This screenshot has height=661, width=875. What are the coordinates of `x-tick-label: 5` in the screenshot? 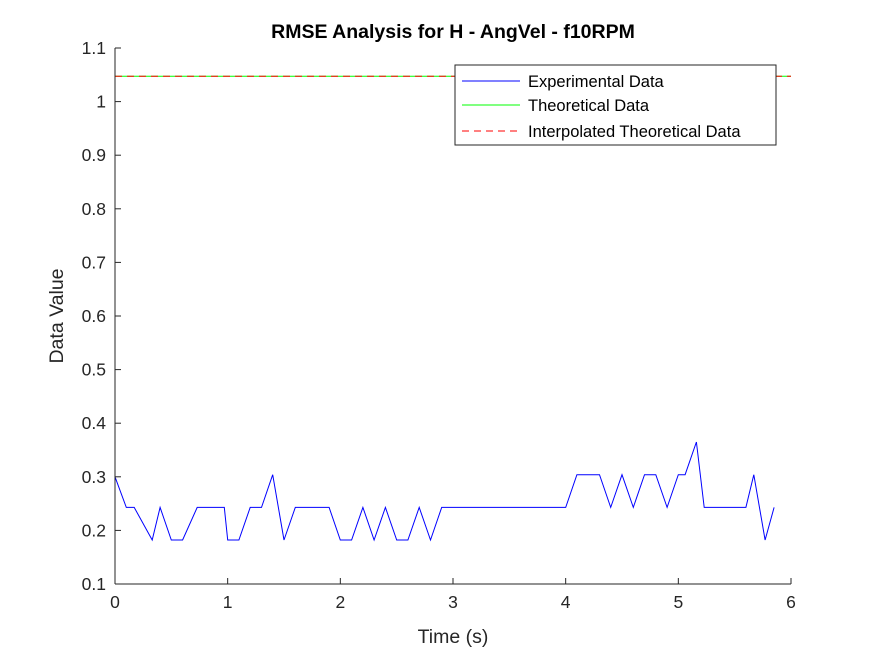 It's located at (678, 602).